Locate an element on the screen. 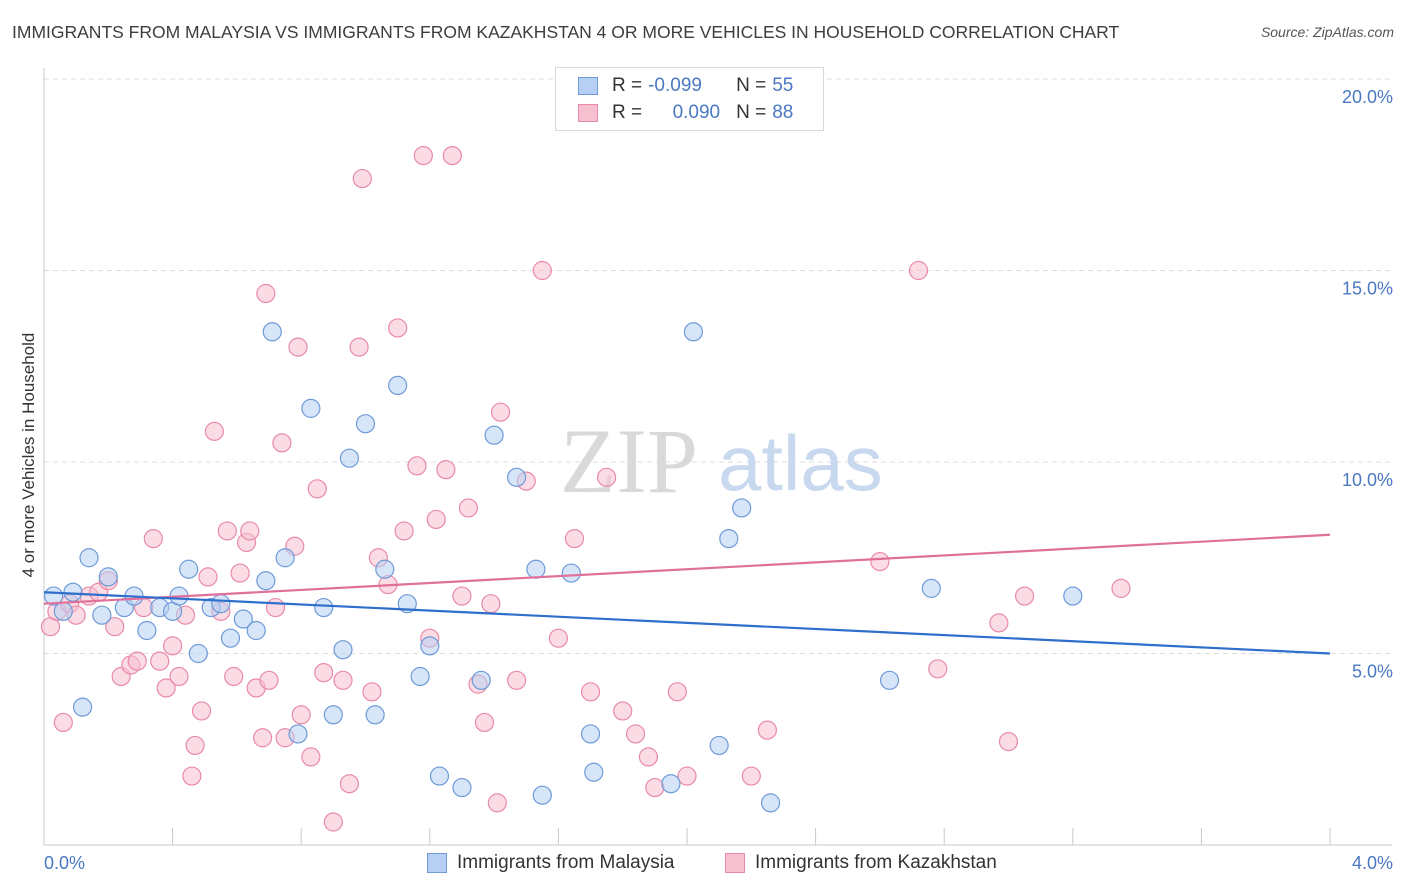 This screenshot has width=1406, height=892. correlation-legend: R = -0.099 N = 55 R = 0.090 N = 88 is located at coordinates (689, 99).